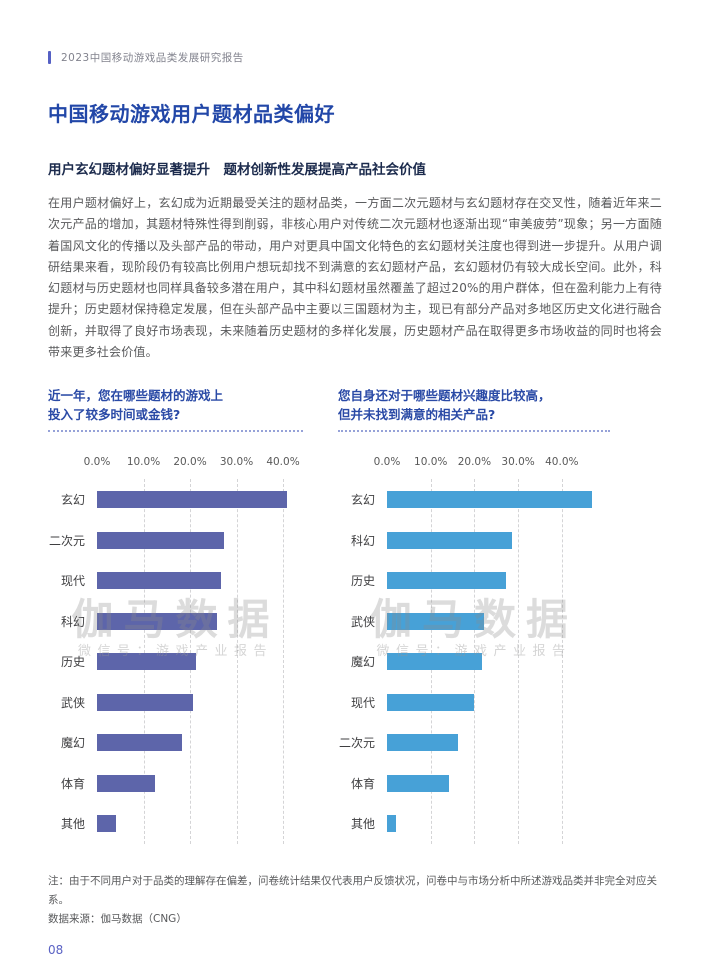 Image resolution: width=710 pixels, height=963 pixels. Describe the element at coordinates (237, 170) in the screenshot. I see `section-subtitle: 用户玄幻题材偏好显著提升 题材创新性发展提高产品社会价值` at that location.